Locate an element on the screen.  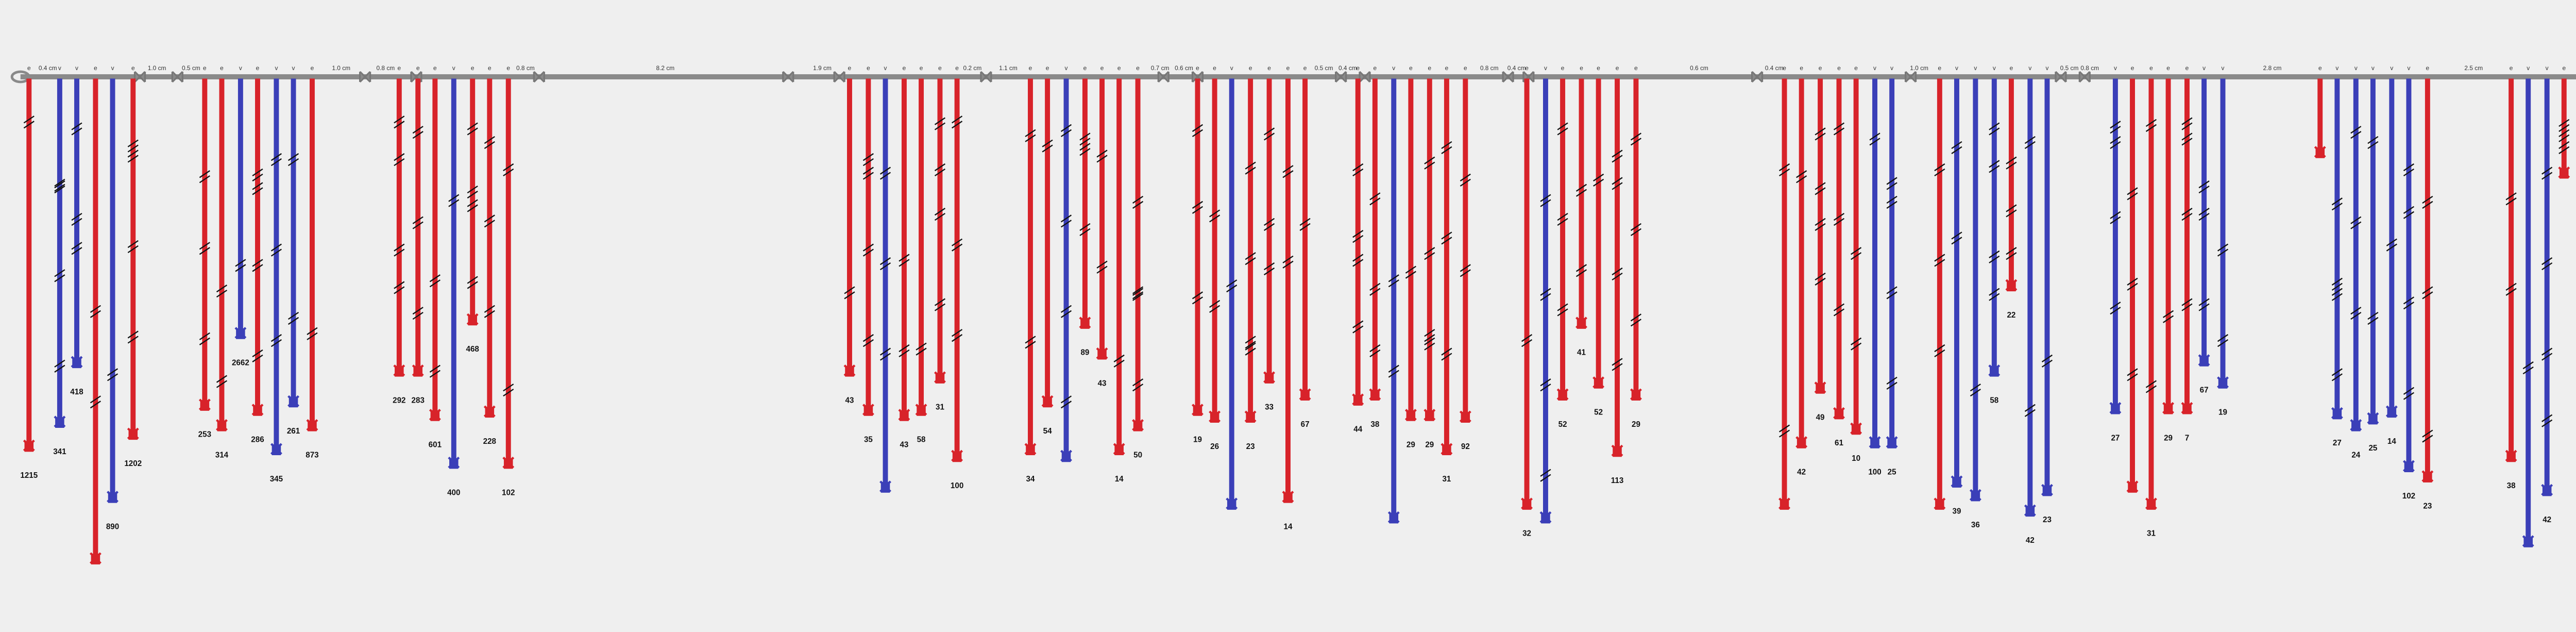
strand-count: 261 is located at coordinates (293, 431).